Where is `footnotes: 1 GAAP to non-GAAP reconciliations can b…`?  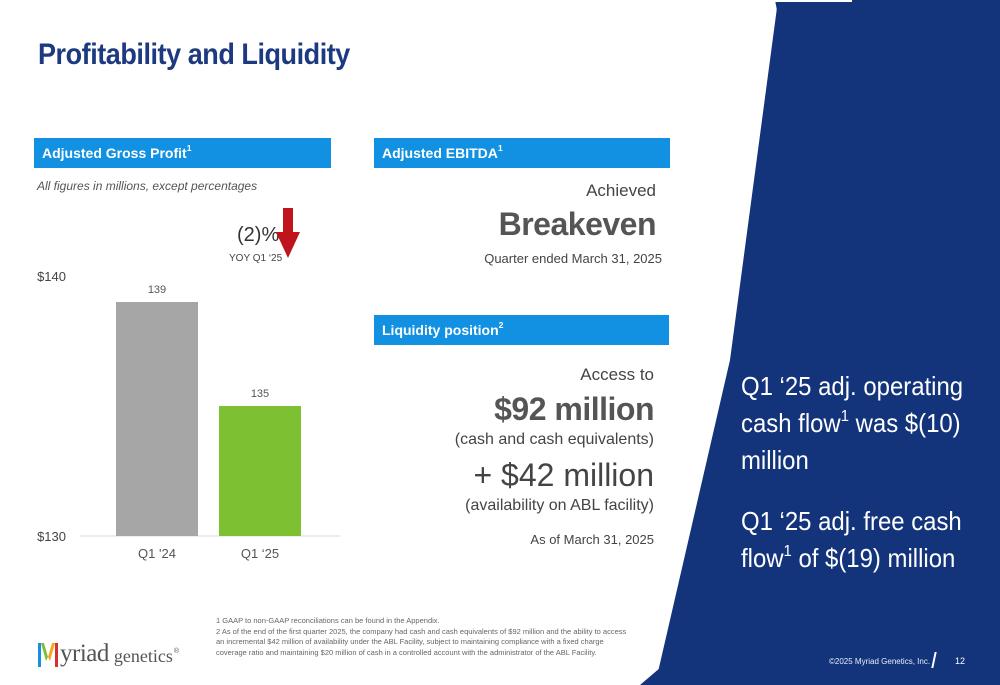
footnotes: 1 GAAP to non-GAAP reconciliations can b… is located at coordinates (426, 637).